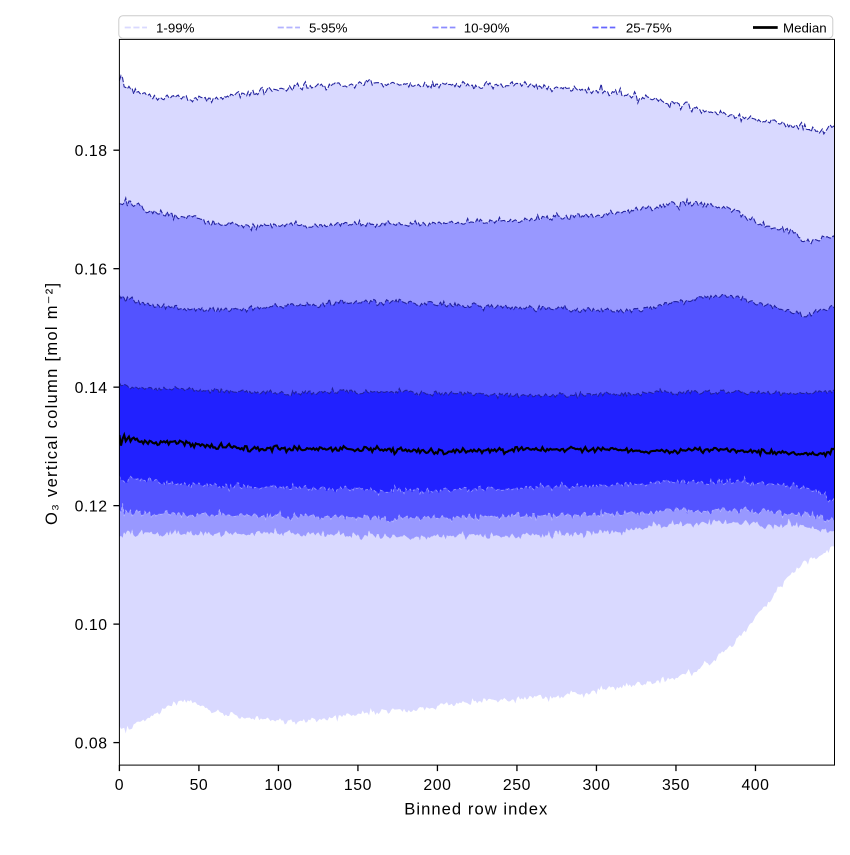  I want to click on svg-text: 5-95%, so click(328, 28).